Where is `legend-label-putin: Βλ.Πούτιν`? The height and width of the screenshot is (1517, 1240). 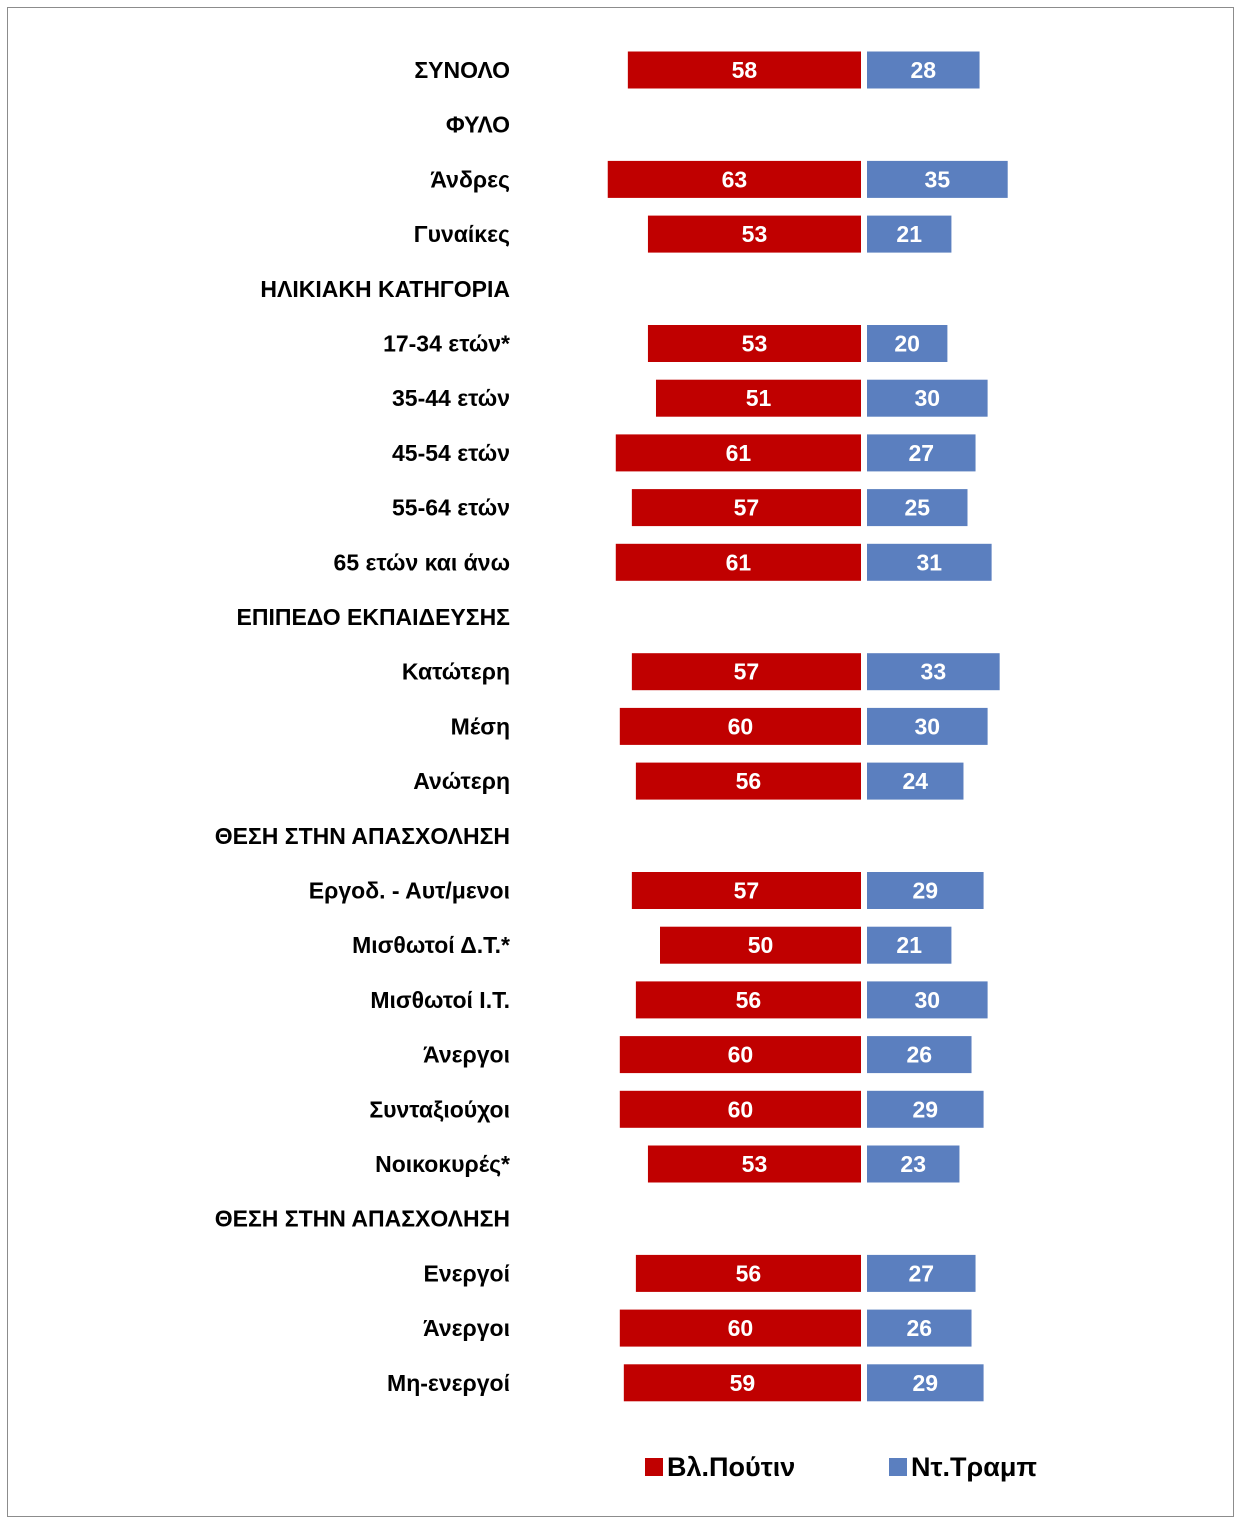 legend-label-putin: Βλ.Πούτιν is located at coordinates (731, 1467).